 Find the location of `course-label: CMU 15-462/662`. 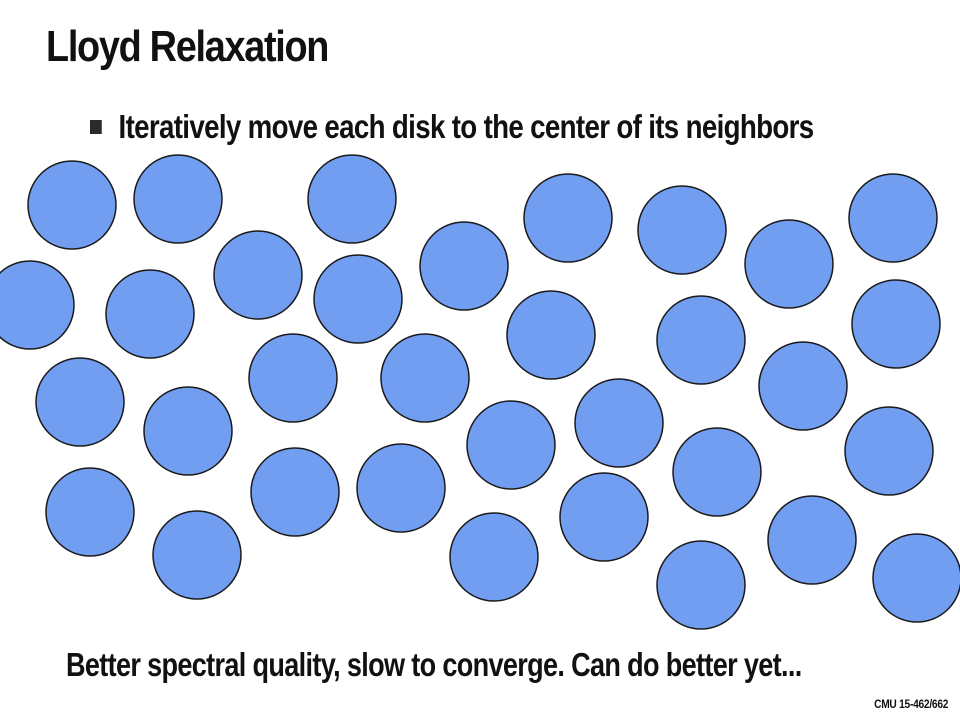

course-label: CMU 15-462/662 is located at coordinates (910, 704).